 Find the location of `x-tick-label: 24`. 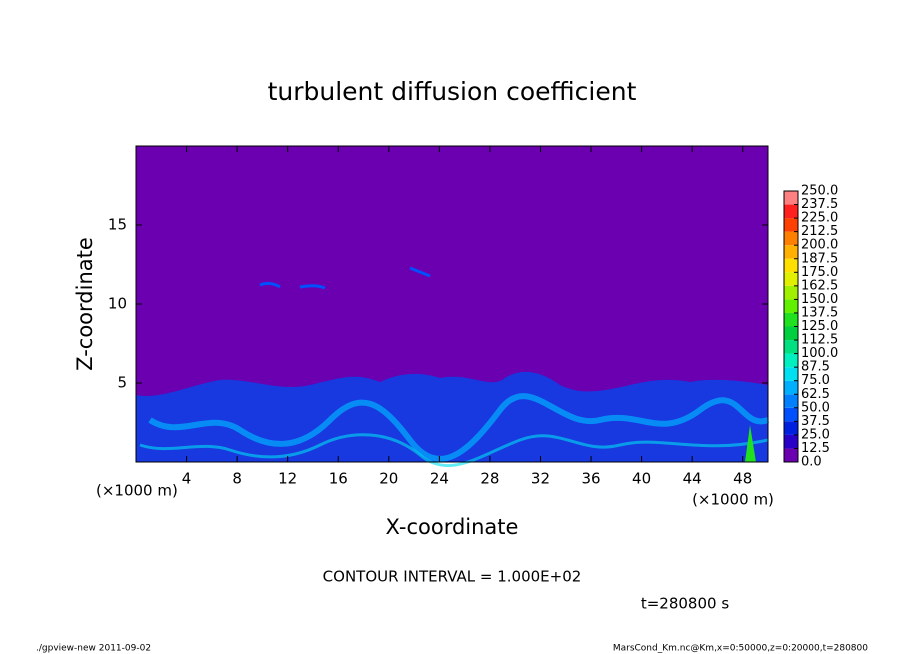

x-tick-label: 24 is located at coordinates (439, 479).